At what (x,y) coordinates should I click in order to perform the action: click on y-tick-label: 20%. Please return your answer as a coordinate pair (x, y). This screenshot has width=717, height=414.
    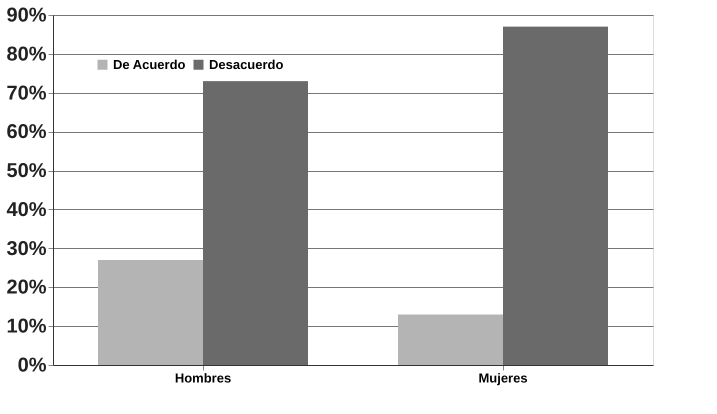
    Looking at the image, I should click on (26, 287).